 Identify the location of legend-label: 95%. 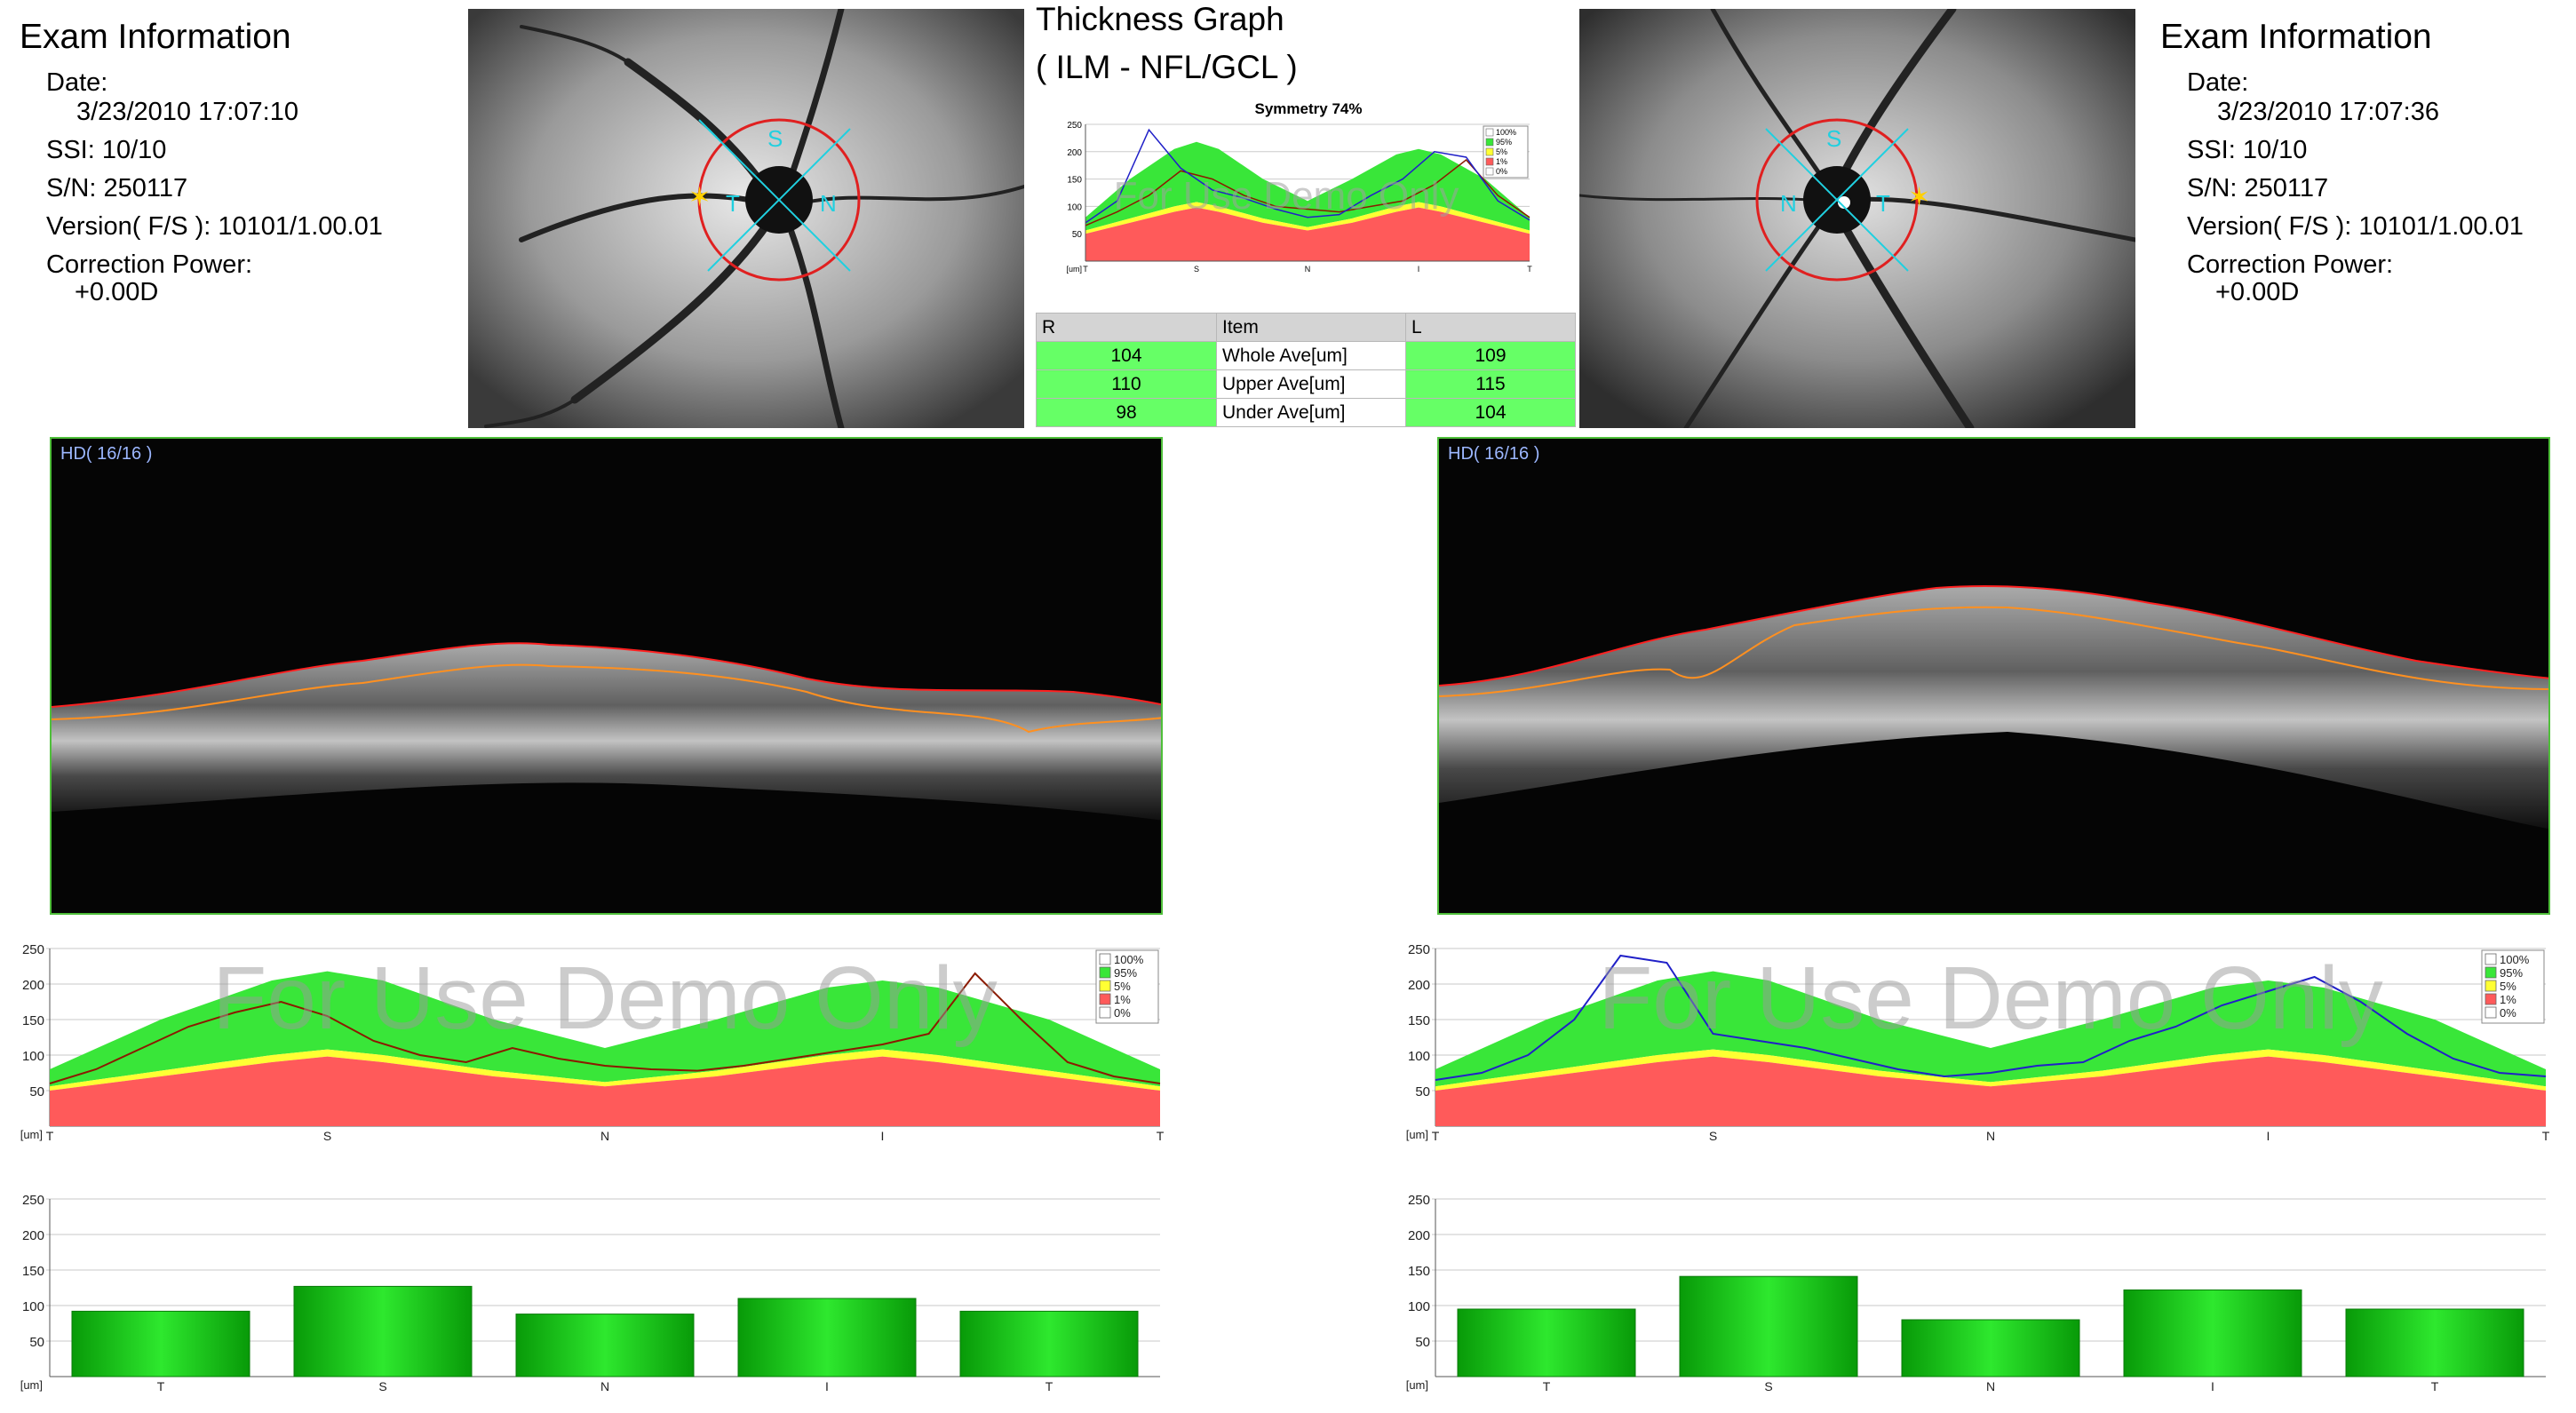
(1504, 142).